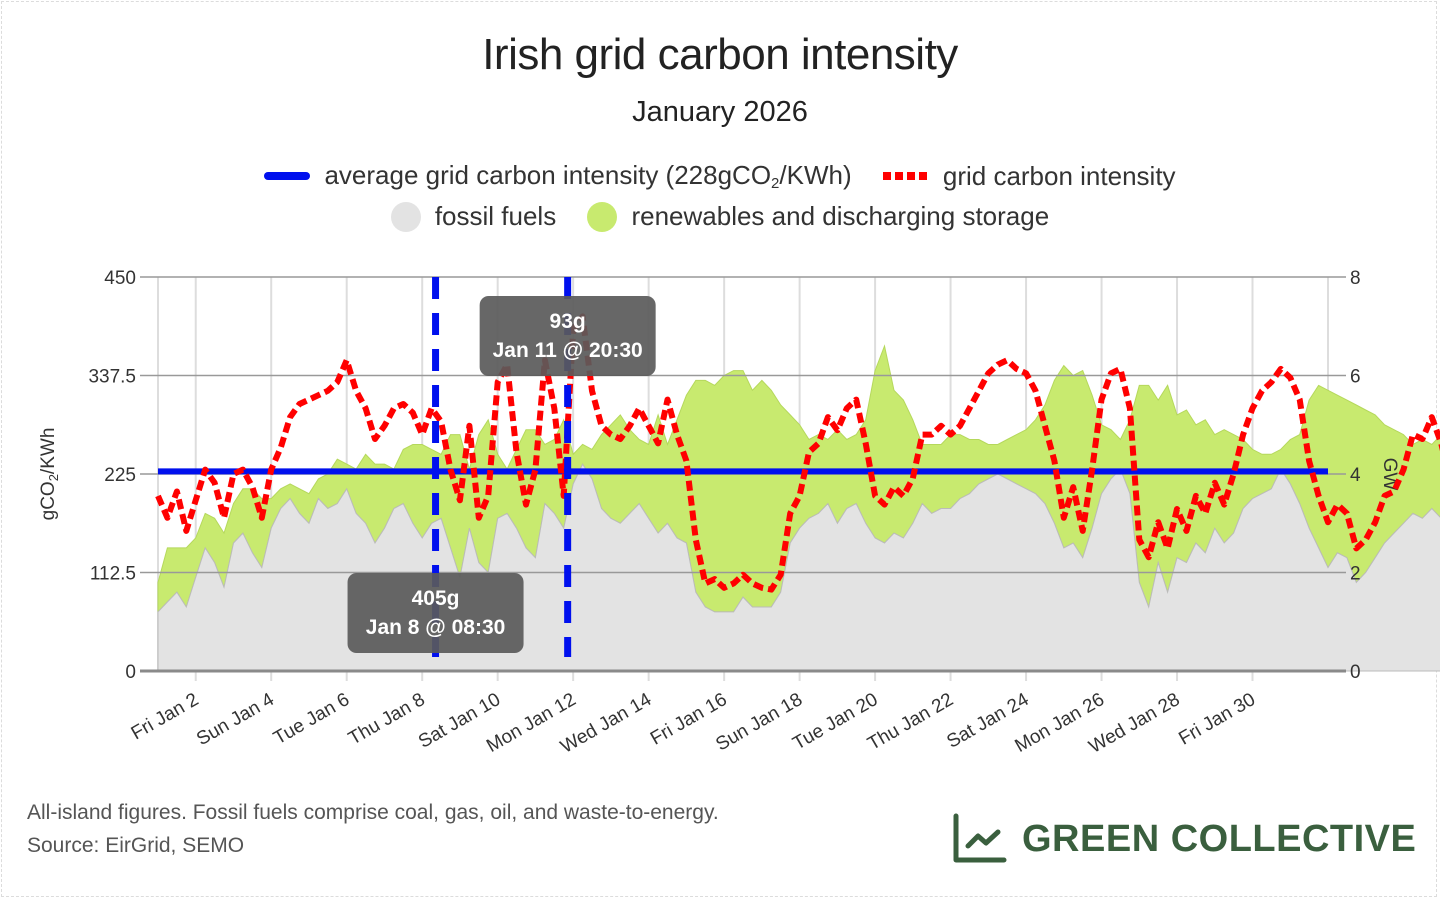 This screenshot has height=900, width=1440. What do you see at coordinates (436, 598) in the screenshot?
I see `annotation-value: 405g` at bounding box center [436, 598].